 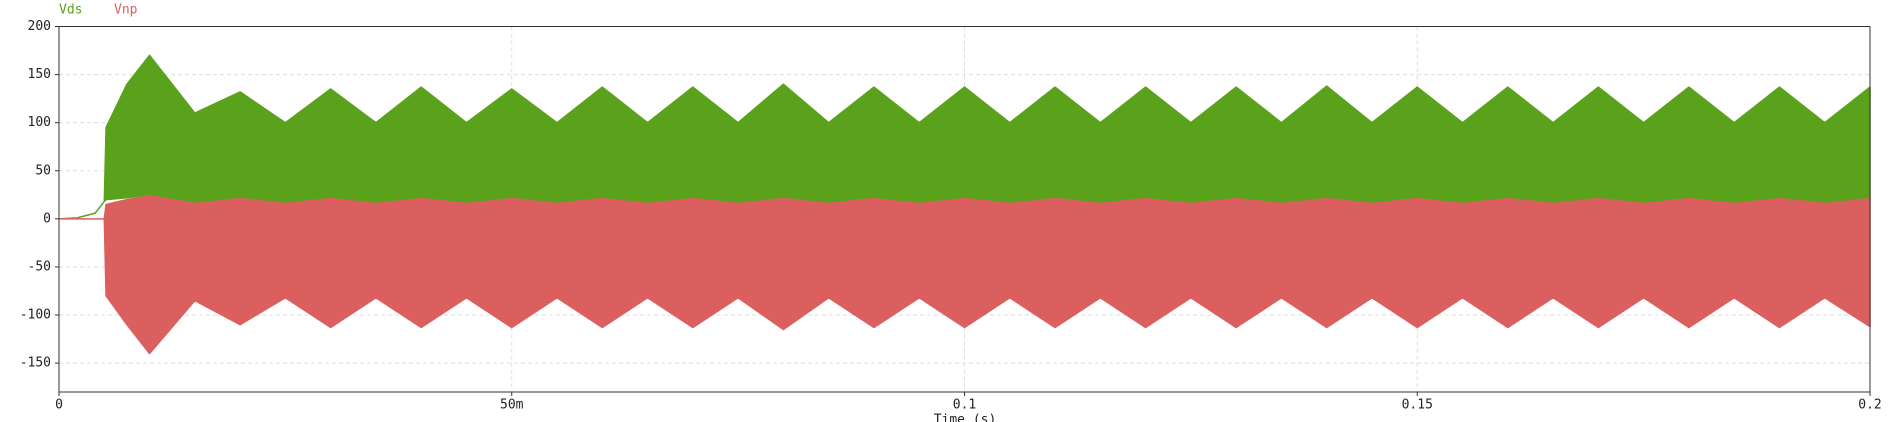 What do you see at coordinates (43, 170) in the screenshot?
I see `y-tick-label: 50` at bounding box center [43, 170].